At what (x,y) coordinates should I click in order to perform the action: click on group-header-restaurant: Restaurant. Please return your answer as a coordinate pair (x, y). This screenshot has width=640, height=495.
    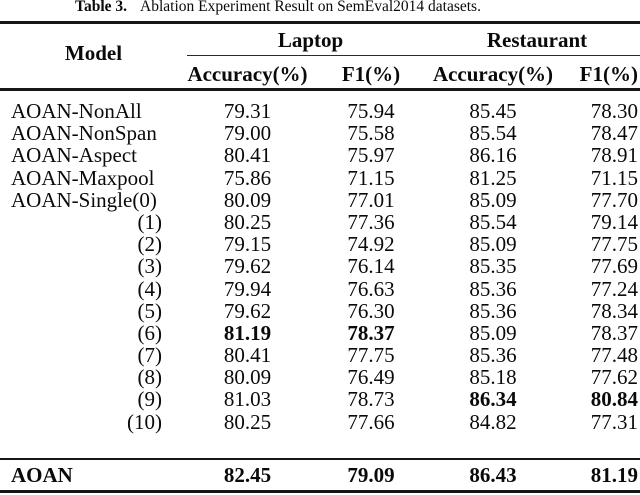
    Looking at the image, I should click on (537, 39).